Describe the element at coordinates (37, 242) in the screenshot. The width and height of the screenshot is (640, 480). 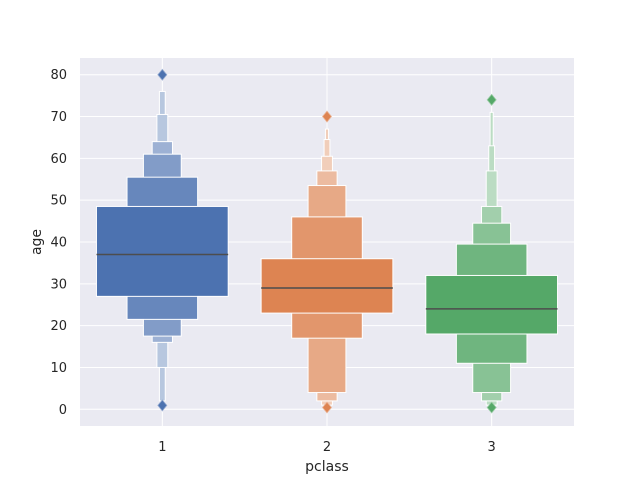
I see `y-axis-label: age` at that location.